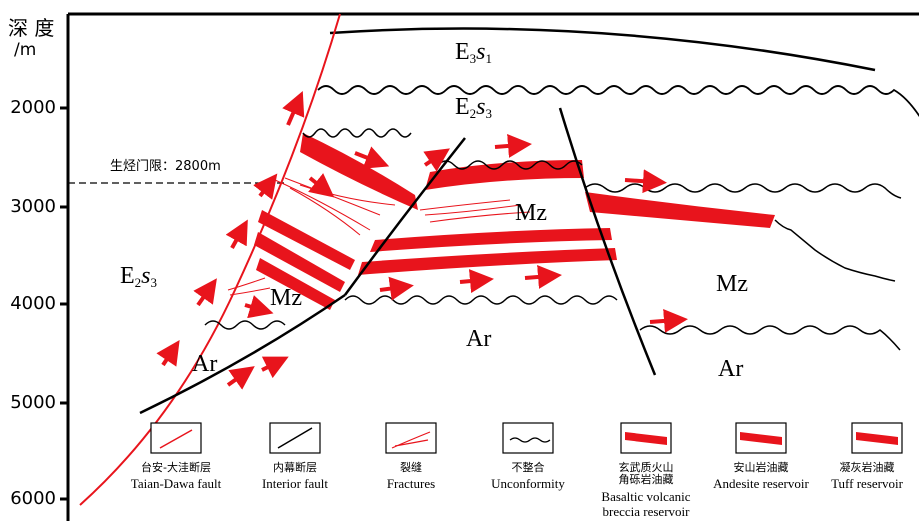  I want to click on legend-label-en-2: Interior fault, so click(295, 483).